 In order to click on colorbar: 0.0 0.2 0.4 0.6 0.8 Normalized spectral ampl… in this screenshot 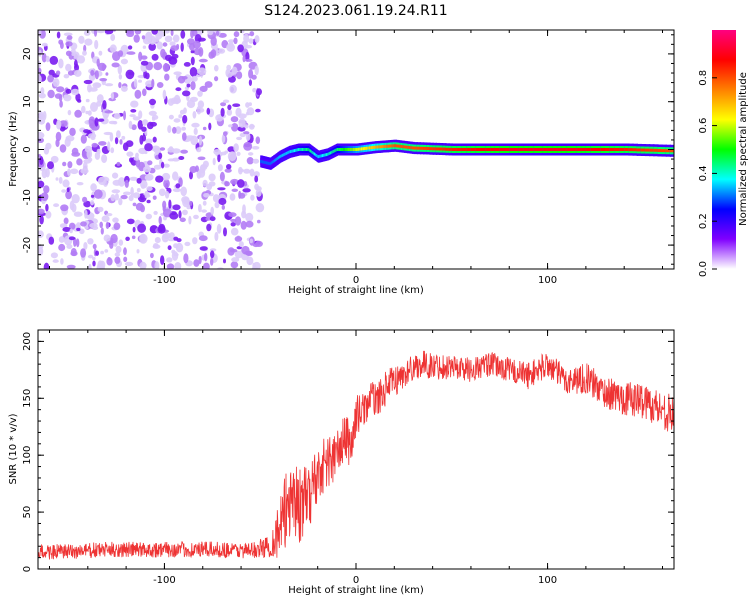, I will do `click(723, 153)`.